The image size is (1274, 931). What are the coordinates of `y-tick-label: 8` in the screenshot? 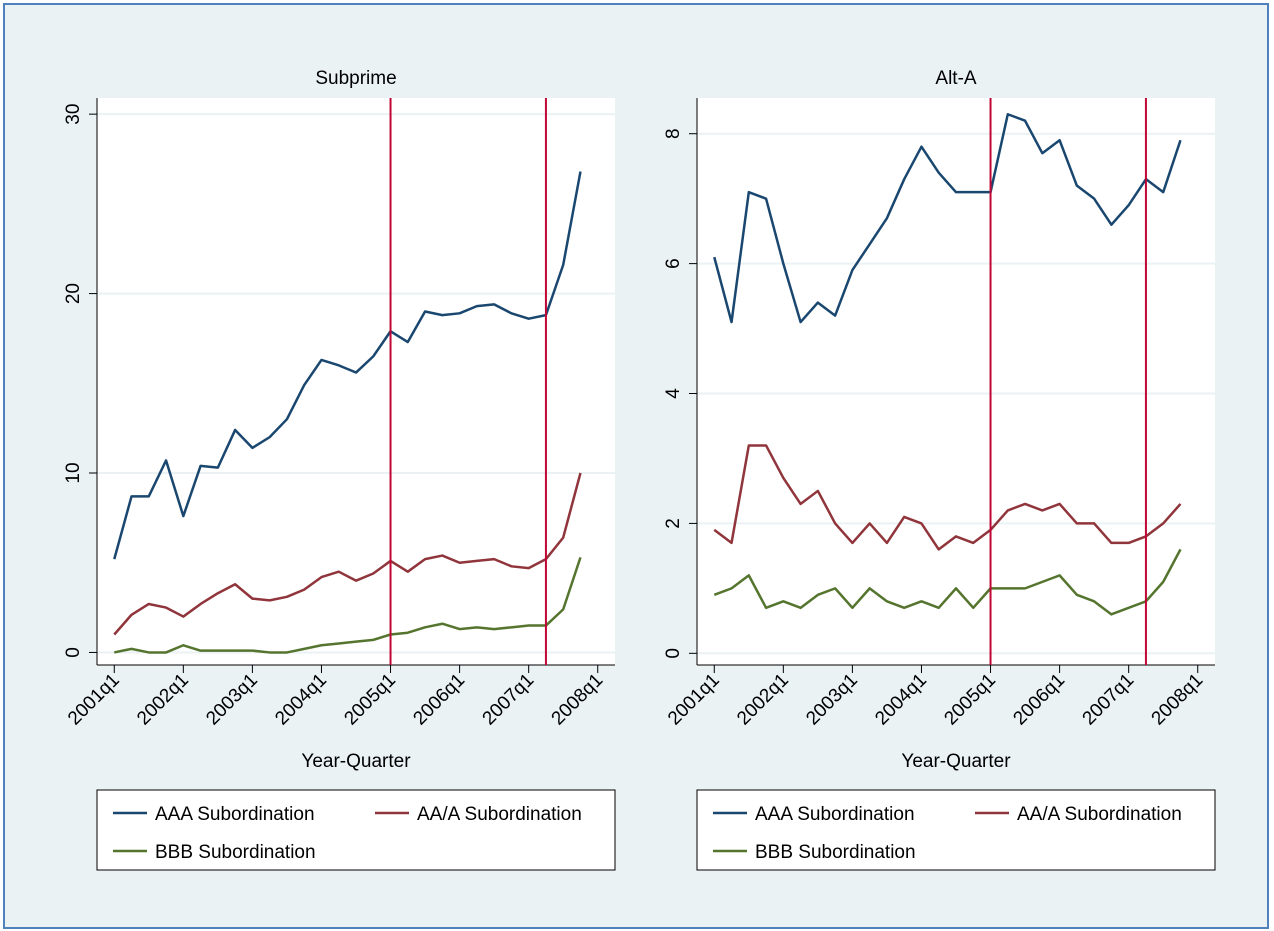 It's located at (673, 133).